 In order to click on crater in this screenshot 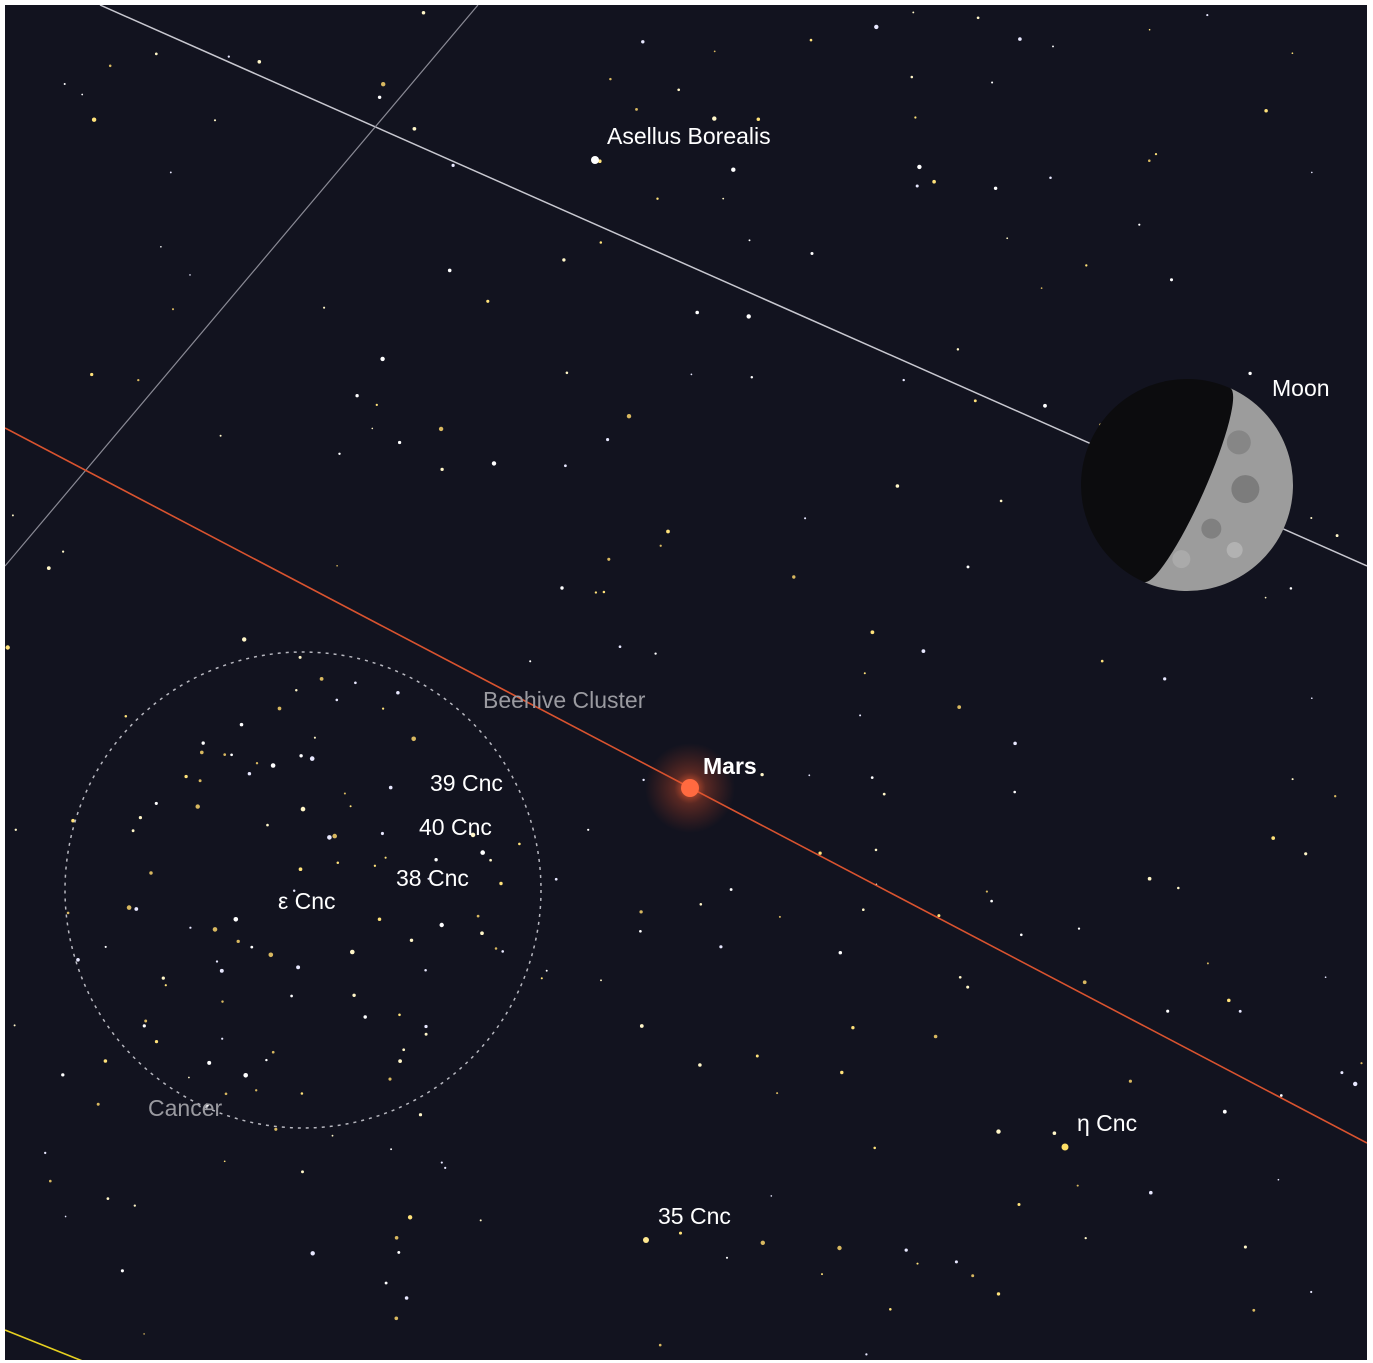, I will do `click(1238, 442)`.